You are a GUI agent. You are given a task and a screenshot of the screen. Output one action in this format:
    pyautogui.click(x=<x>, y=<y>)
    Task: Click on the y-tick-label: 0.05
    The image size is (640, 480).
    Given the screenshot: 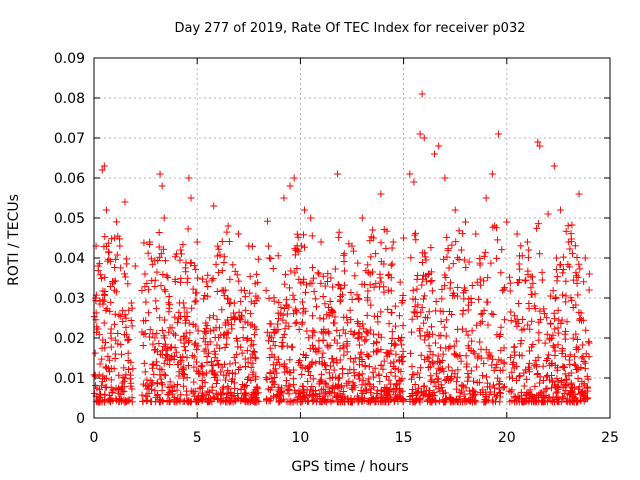 What is the action you would take?
    pyautogui.click(x=69, y=219)
    